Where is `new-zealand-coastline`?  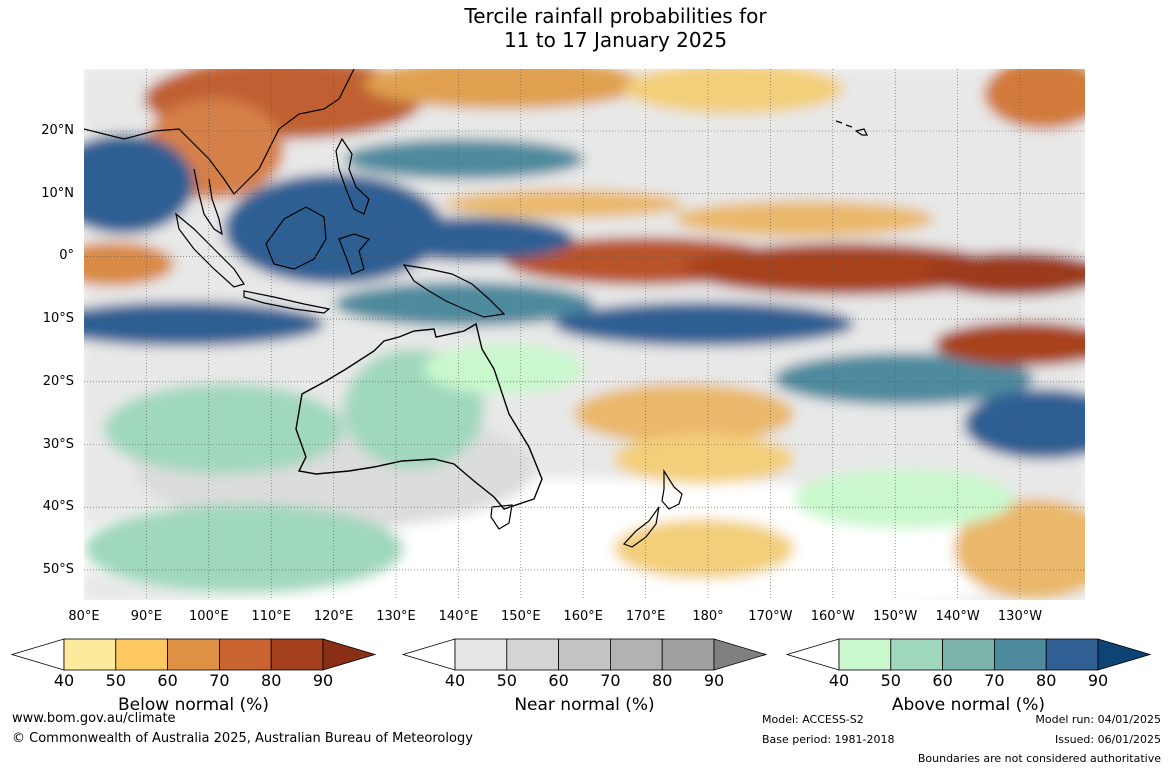 new-zealand-coastline is located at coordinates (652, 508).